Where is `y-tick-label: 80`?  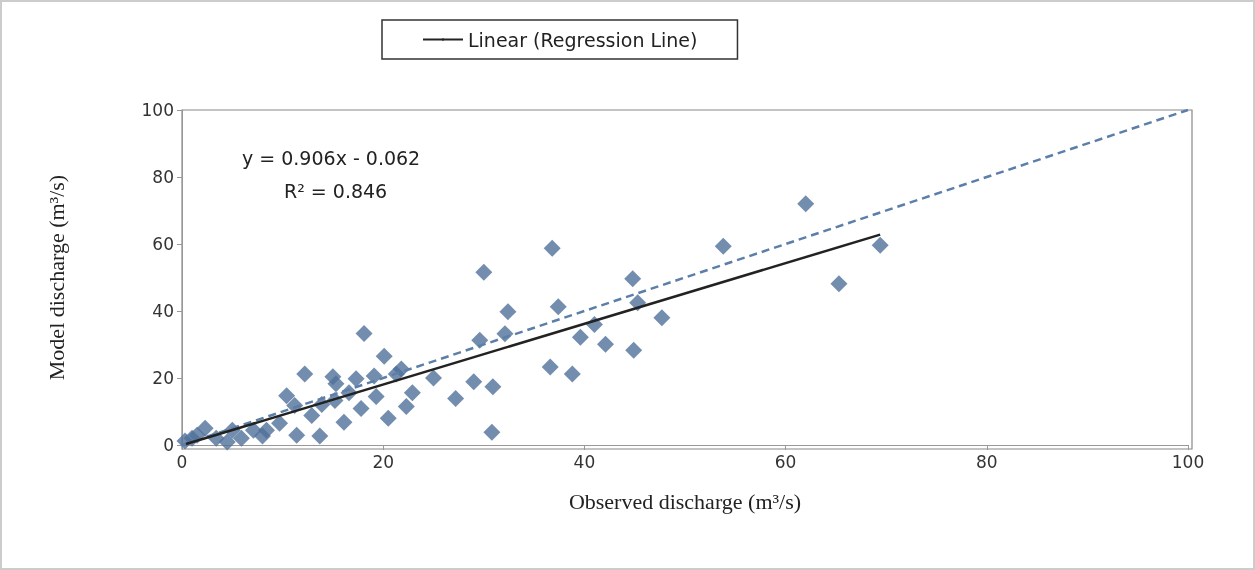 y-tick-label: 80 is located at coordinates (163, 177).